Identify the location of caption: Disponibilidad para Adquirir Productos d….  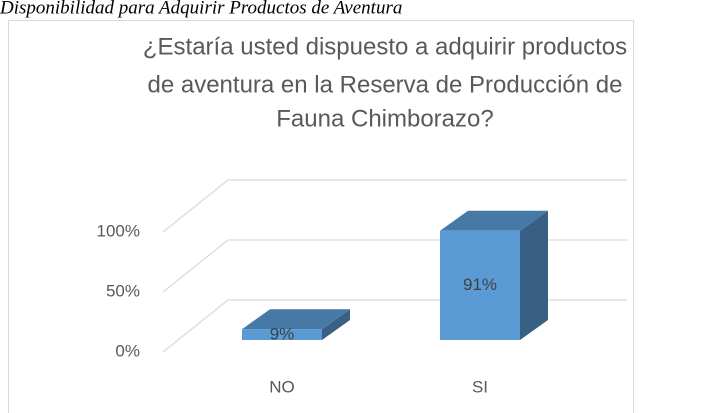
(201, 9).